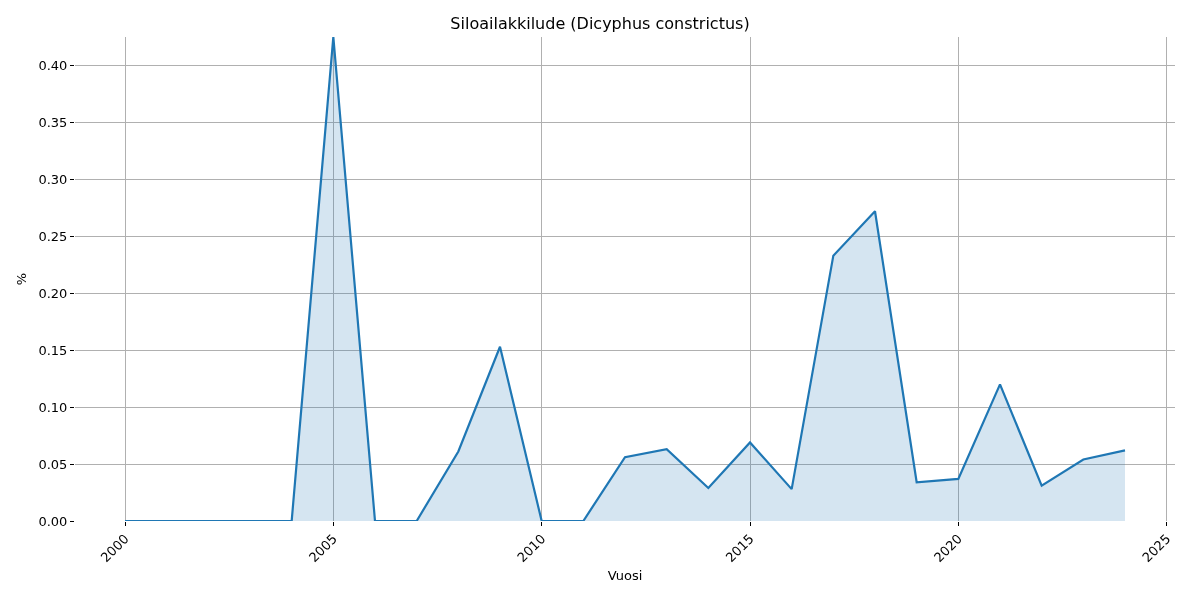 The width and height of the screenshot is (1200, 600). I want to click on y-tick-label: 0.15, so click(53, 350).